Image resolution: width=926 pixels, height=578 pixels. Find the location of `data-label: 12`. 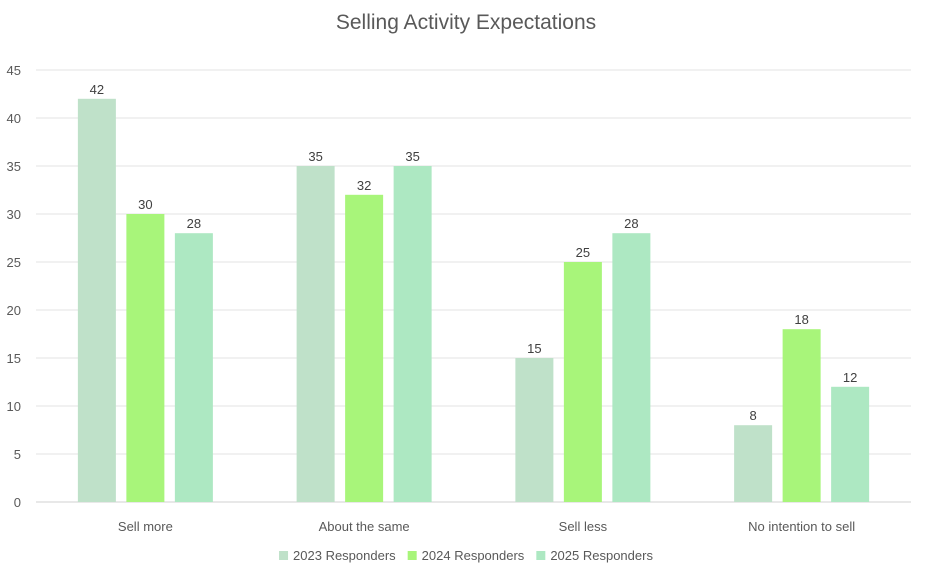

data-label: 12 is located at coordinates (850, 377).